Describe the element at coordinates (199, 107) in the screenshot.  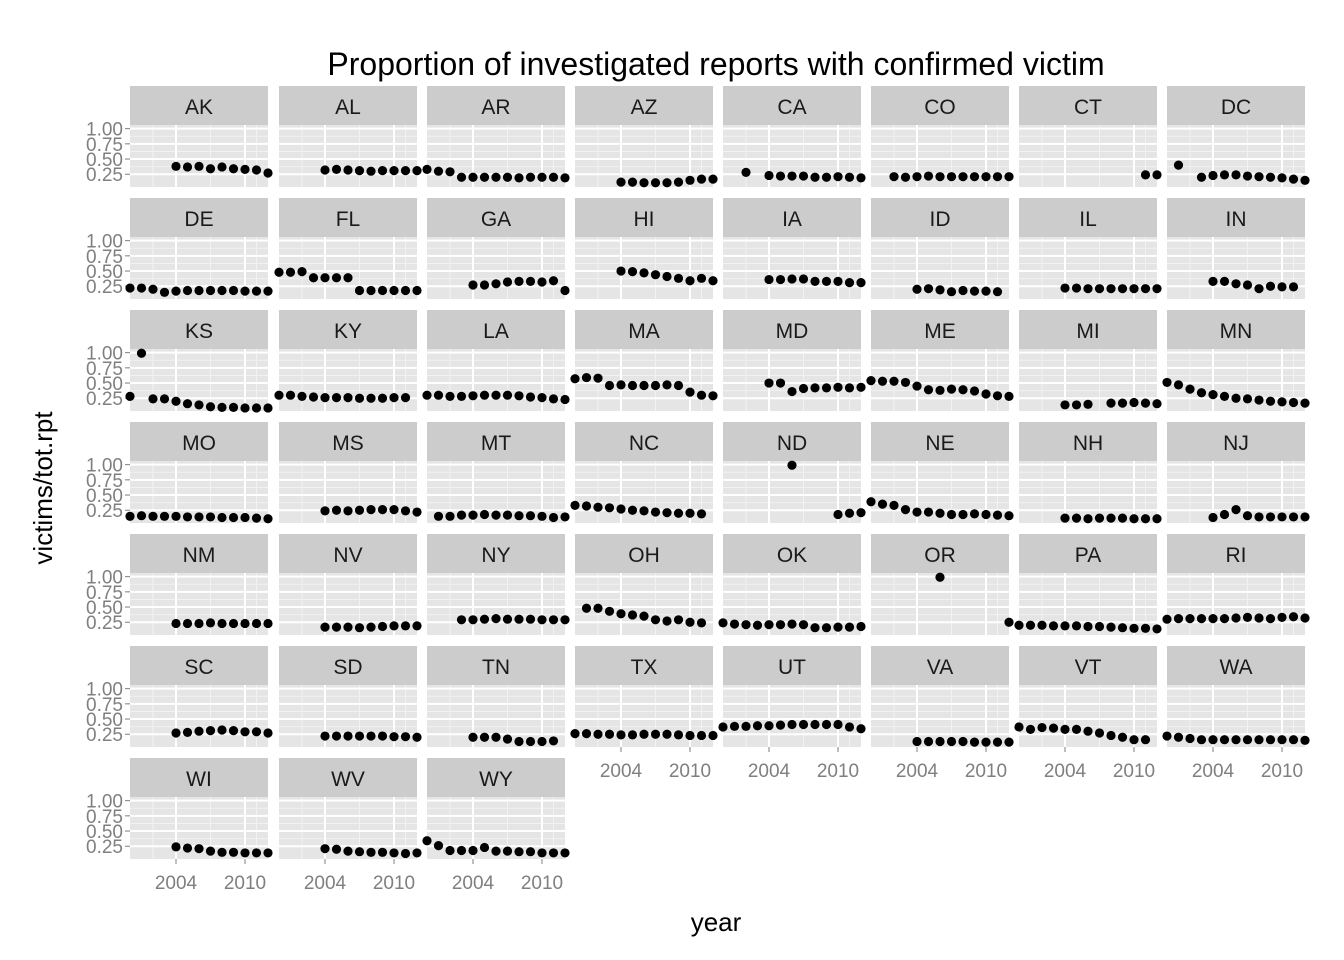
I see `facet-strip-label: AK` at that location.